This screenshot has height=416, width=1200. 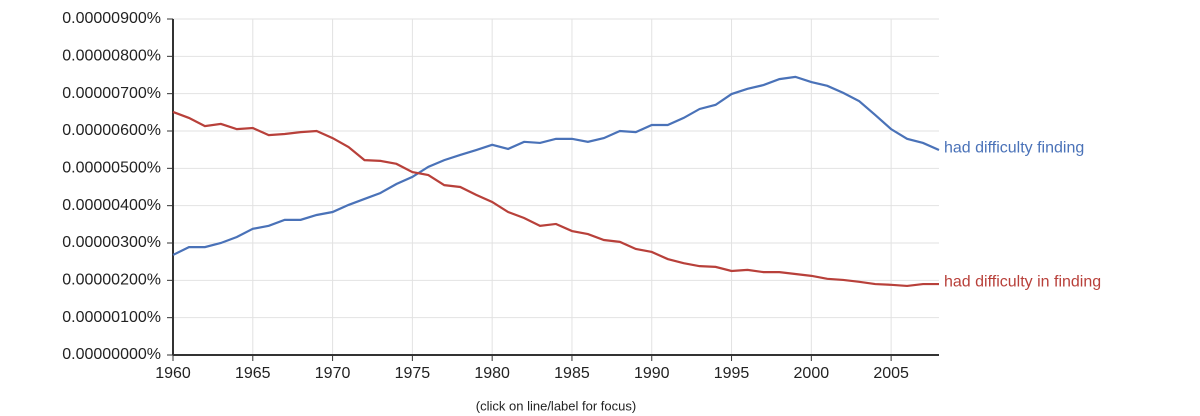 I want to click on x-tick-label: 1985, so click(x=572, y=373).